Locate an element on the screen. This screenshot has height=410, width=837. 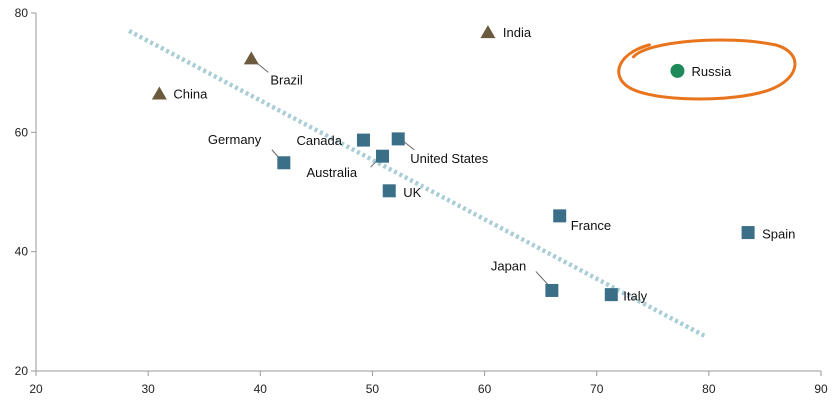
point-label-japan: Japan is located at coordinates (508, 265).